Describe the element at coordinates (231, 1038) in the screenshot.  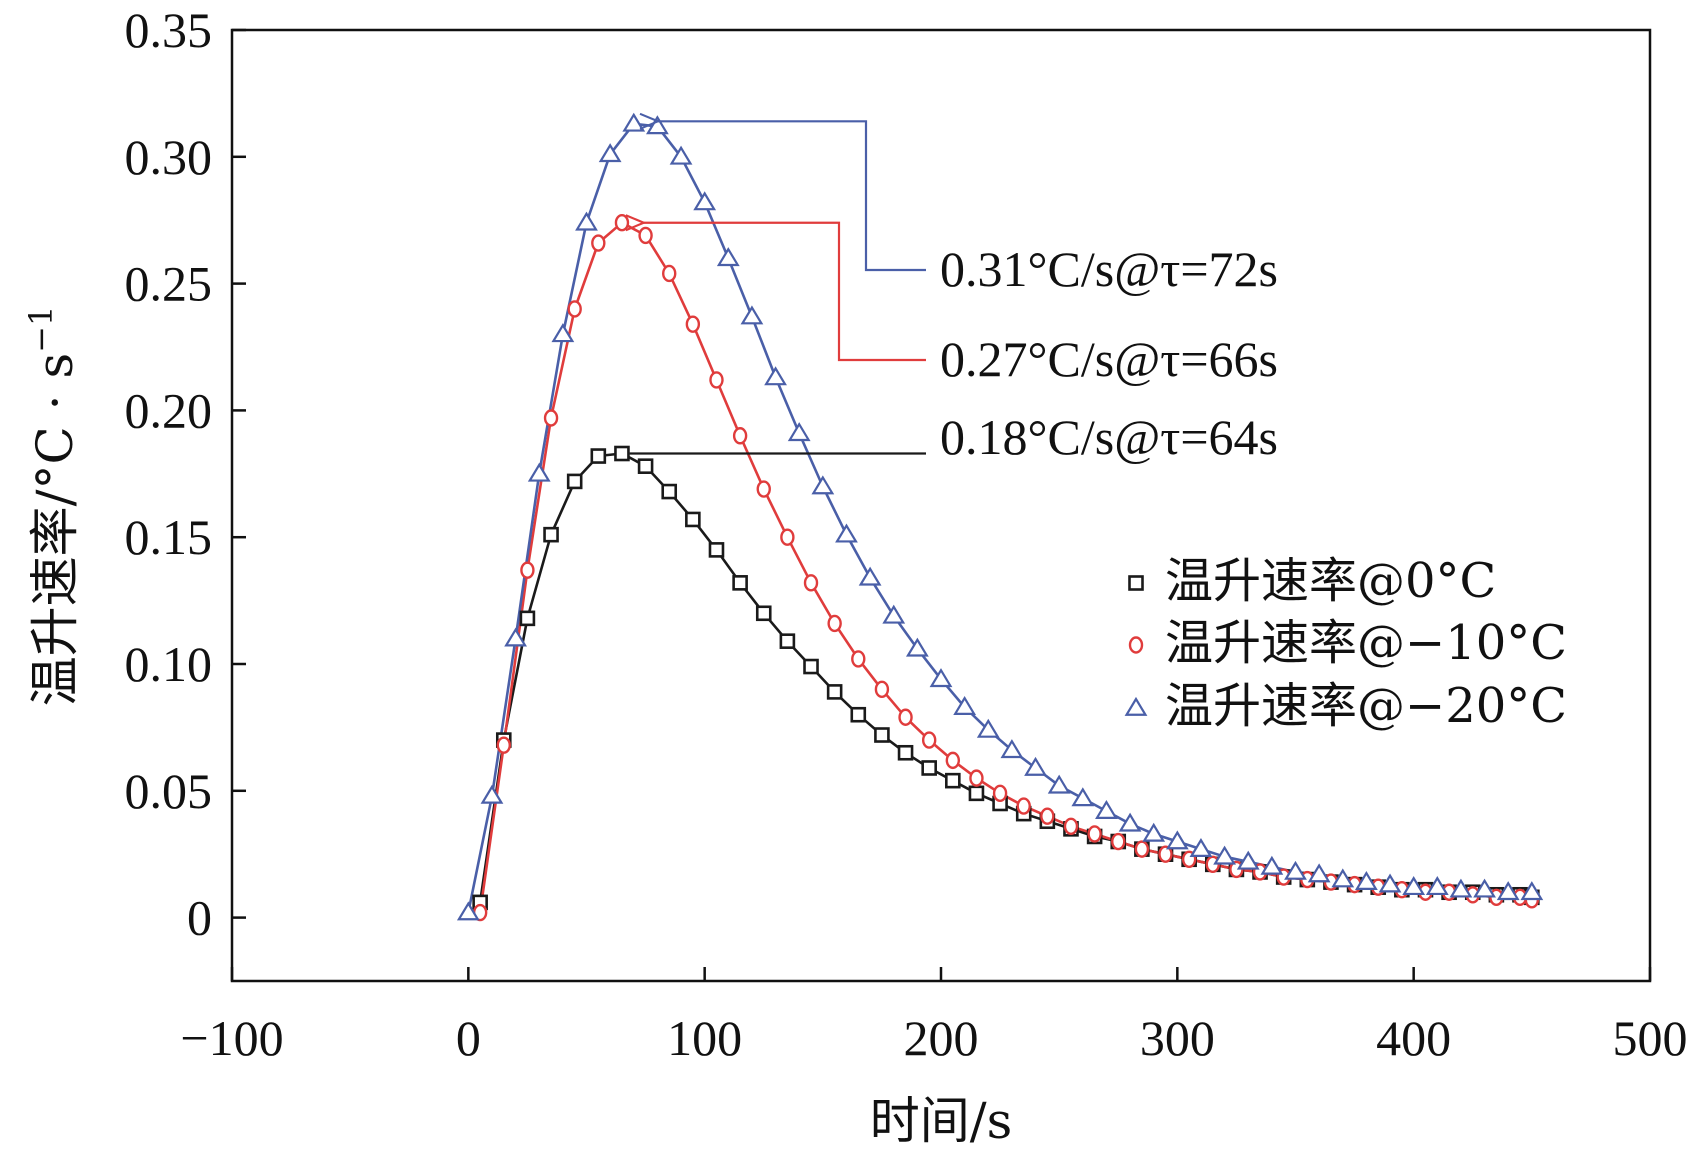
I see `x-tick-label: −100` at that location.